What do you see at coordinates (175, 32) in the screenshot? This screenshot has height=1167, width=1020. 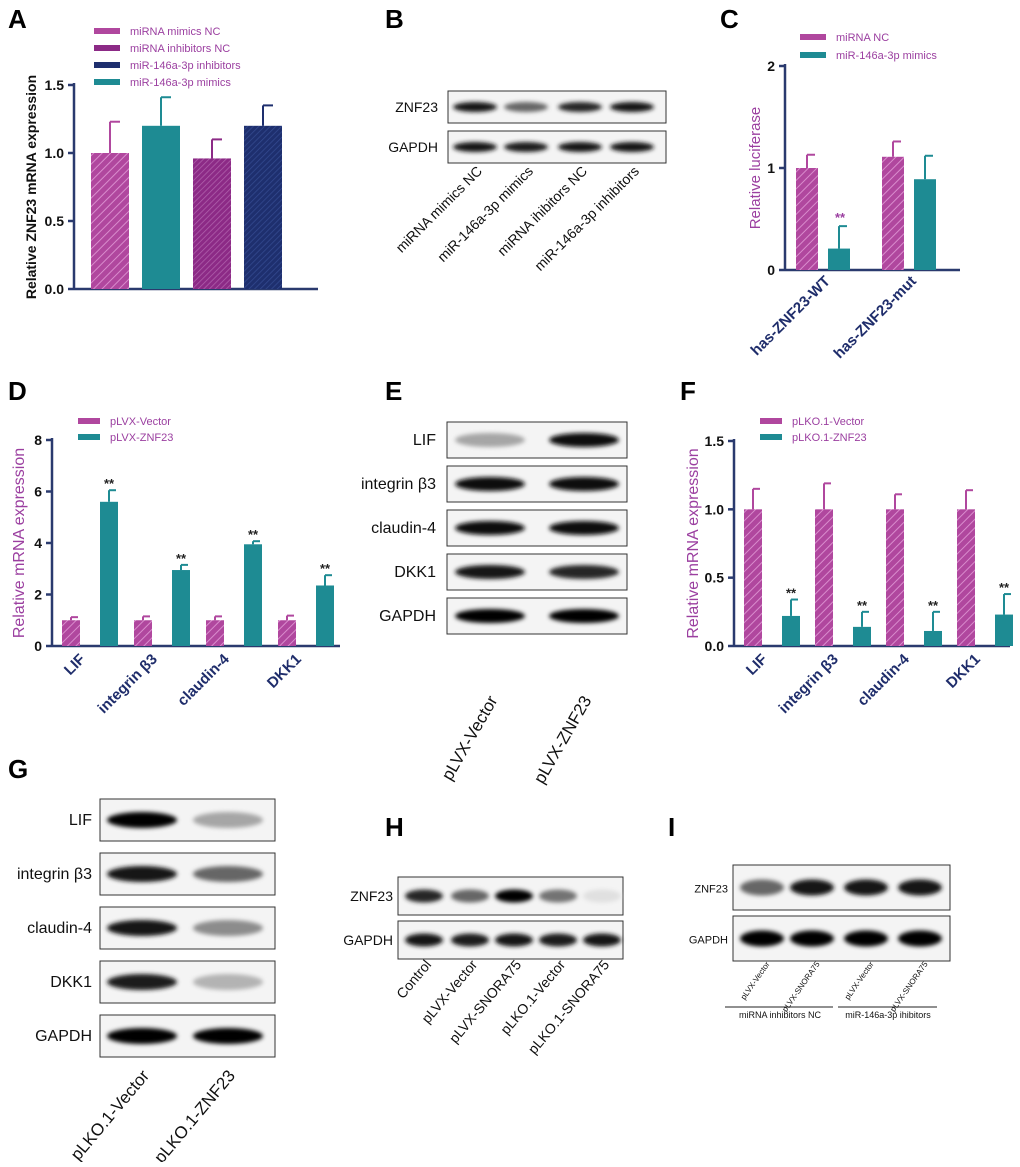 I see `legend-label: miRNA mimics NC` at bounding box center [175, 32].